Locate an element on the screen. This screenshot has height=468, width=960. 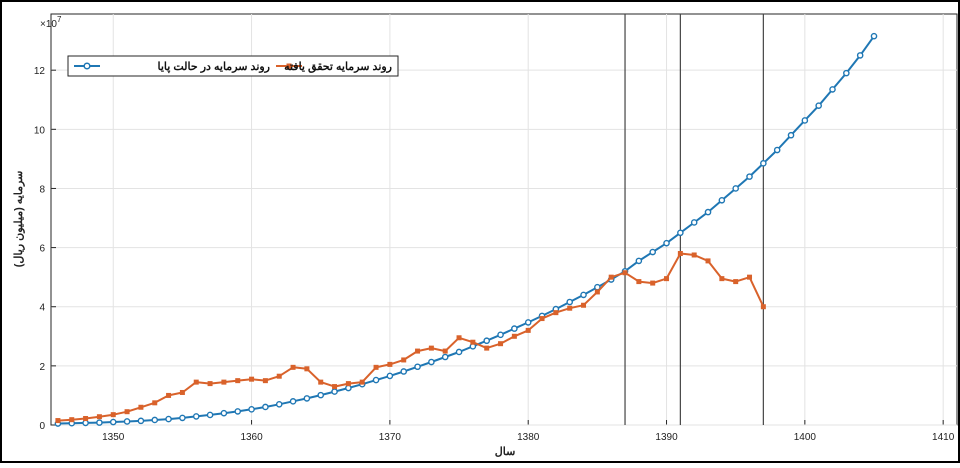
legend-label-series-2: روند سرمایه تحقق یافته is located at coordinates (338, 67).